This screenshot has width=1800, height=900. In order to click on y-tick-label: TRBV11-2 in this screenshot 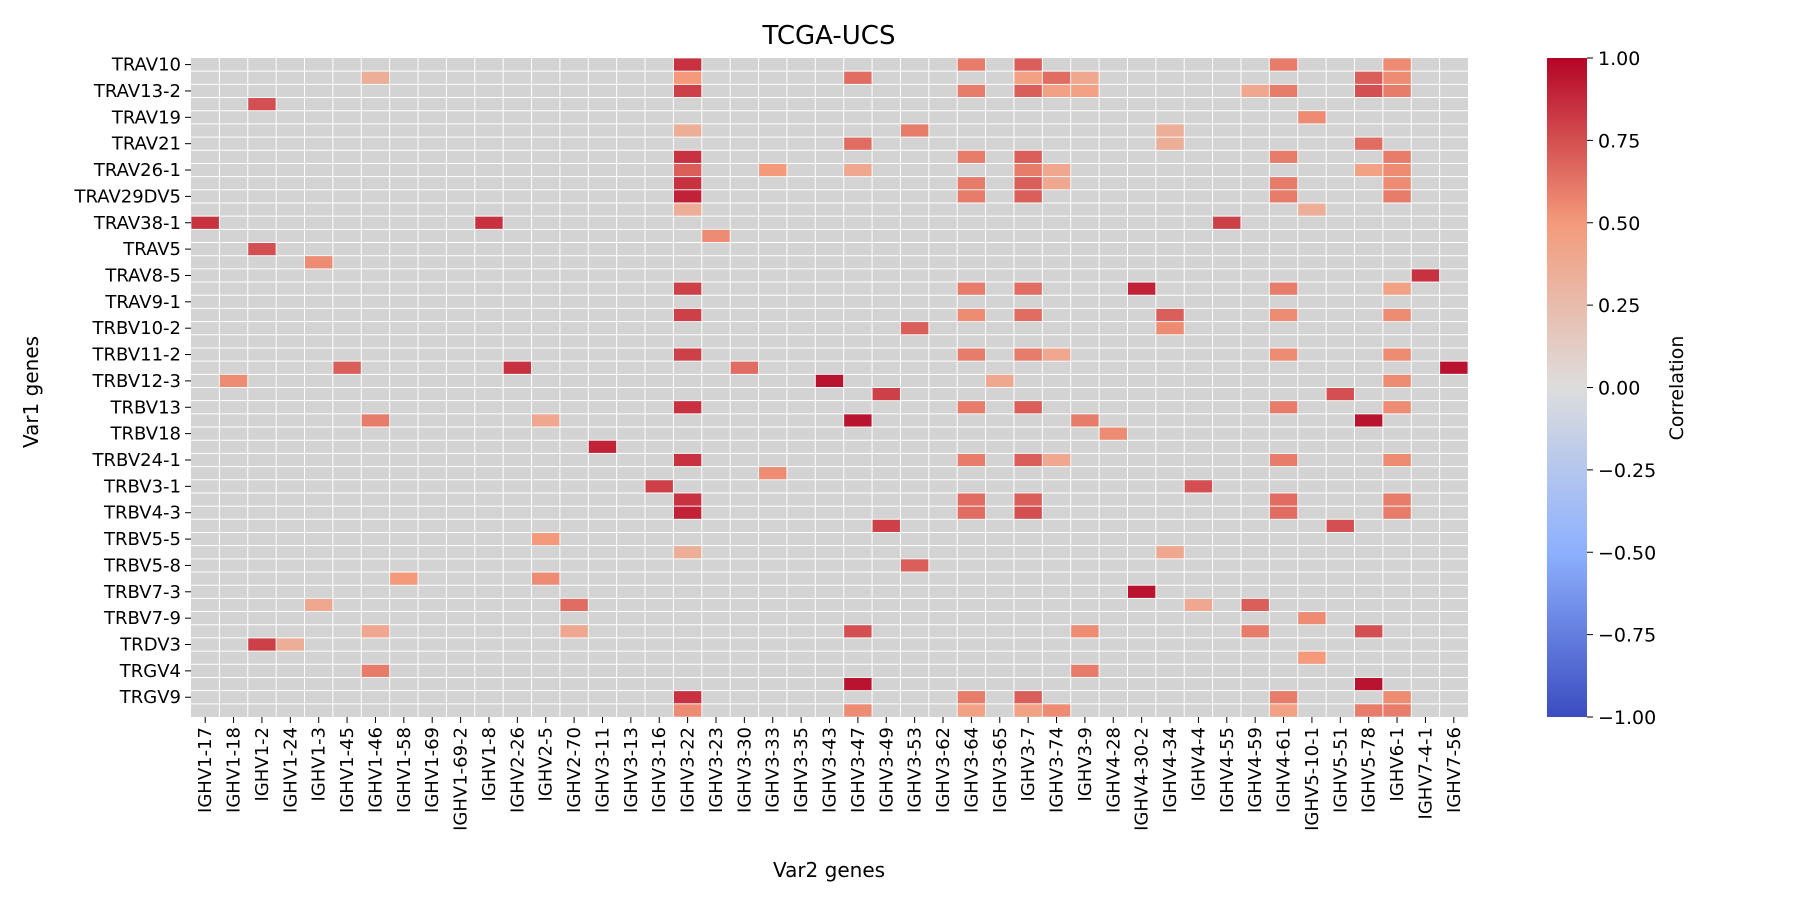, I will do `click(136, 355)`.